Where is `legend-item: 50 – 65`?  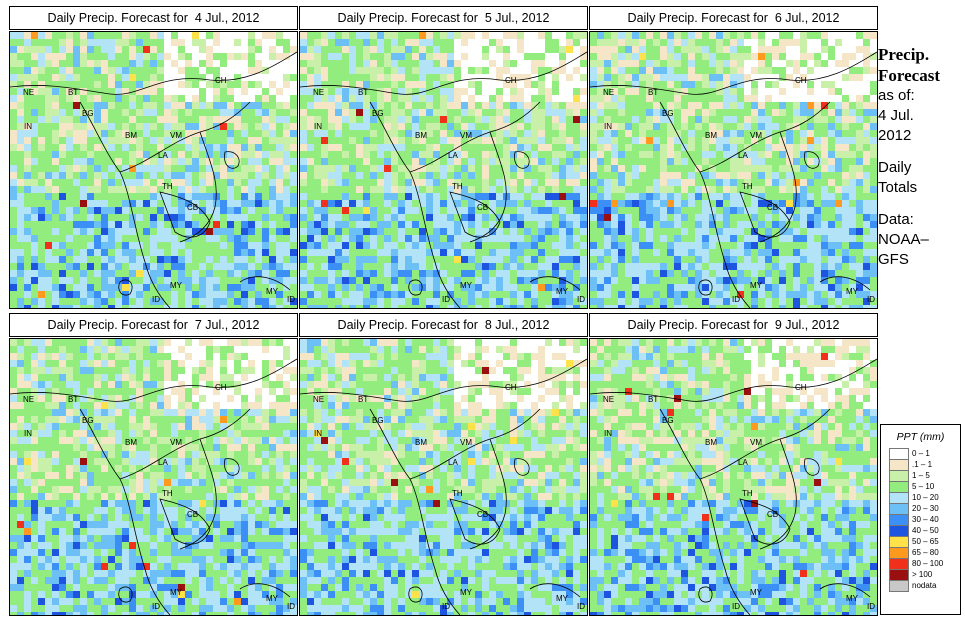 legend-item: 50 – 65 is located at coordinates (924, 542).